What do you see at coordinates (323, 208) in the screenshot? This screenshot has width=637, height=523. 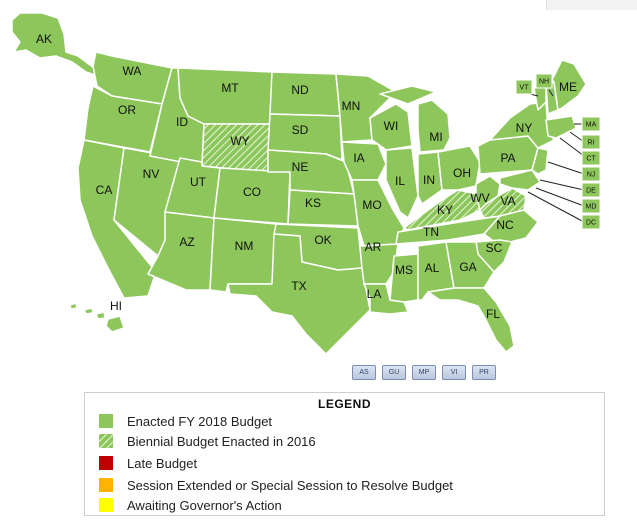 I see `state-shape-ks` at bounding box center [323, 208].